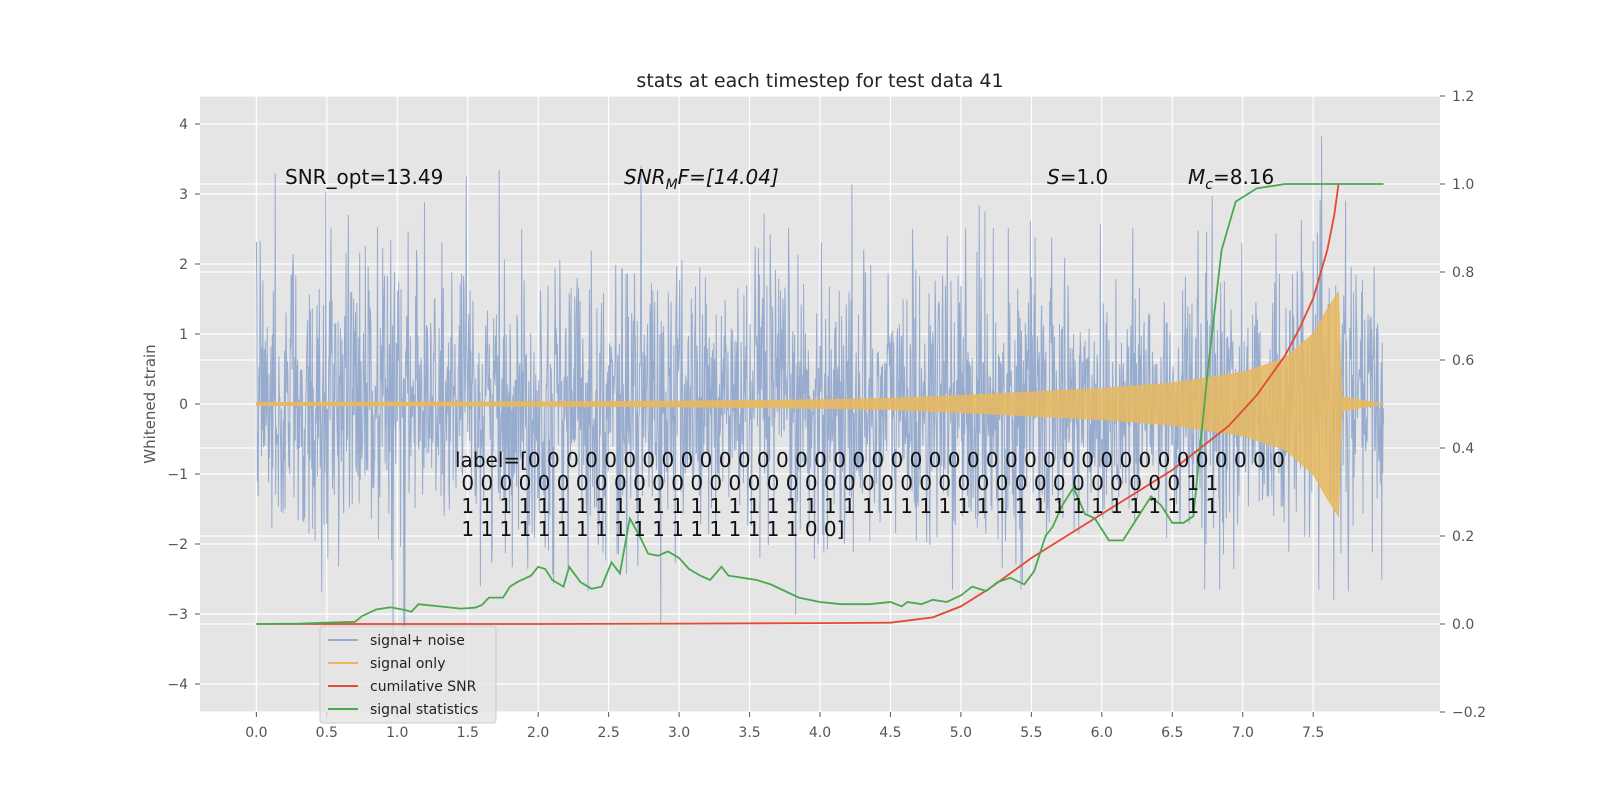 This screenshot has height=800, width=1600. What do you see at coordinates (819, 81) in the screenshot?
I see `chart-title: stats at each timestep for test data 41` at bounding box center [819, 81].